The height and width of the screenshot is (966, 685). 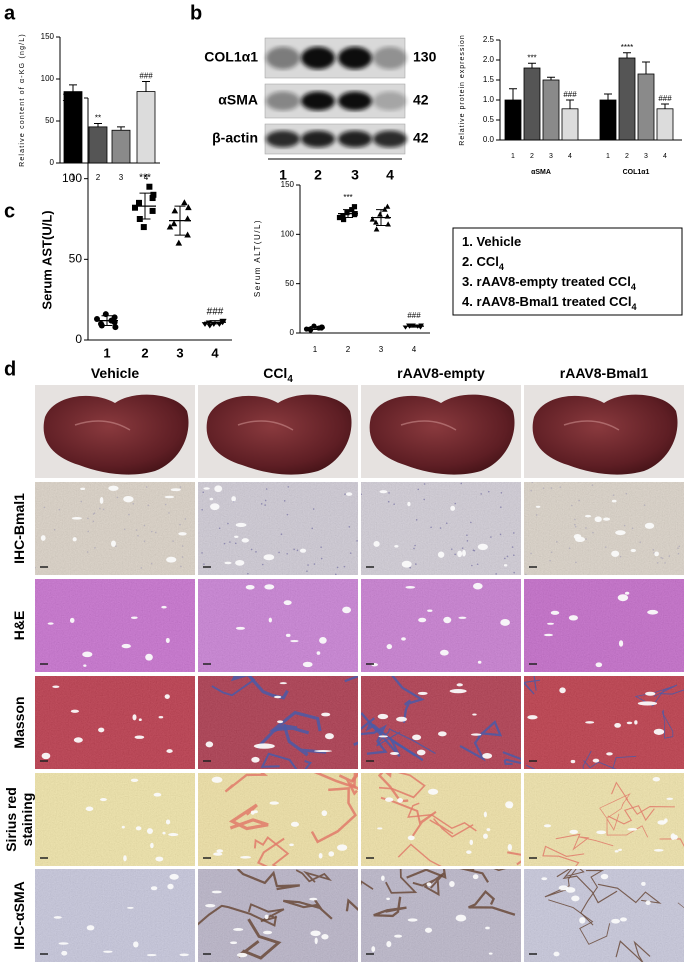 I want to click on y-tick-label: 0.0, so click(x=489, y=139).